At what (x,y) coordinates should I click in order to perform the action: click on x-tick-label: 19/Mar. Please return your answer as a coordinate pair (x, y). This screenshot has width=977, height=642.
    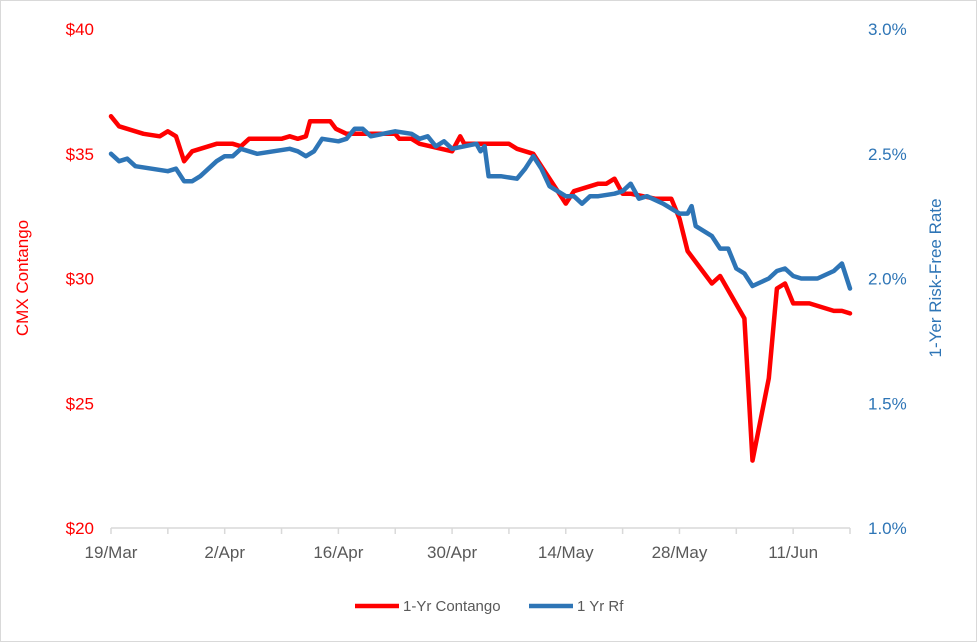
    Looking at the image, I should click on (111, 552).